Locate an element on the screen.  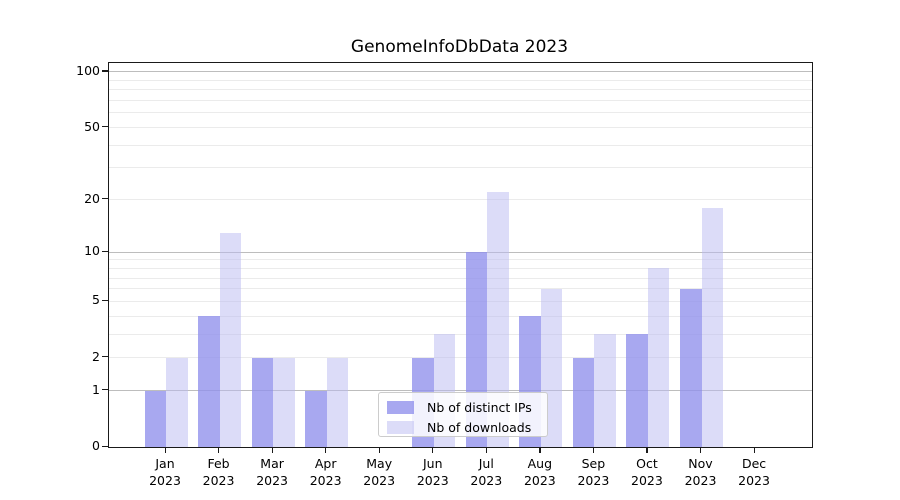
legend-item-downloads: Nb of downloads is located at coordinates (467, 427).